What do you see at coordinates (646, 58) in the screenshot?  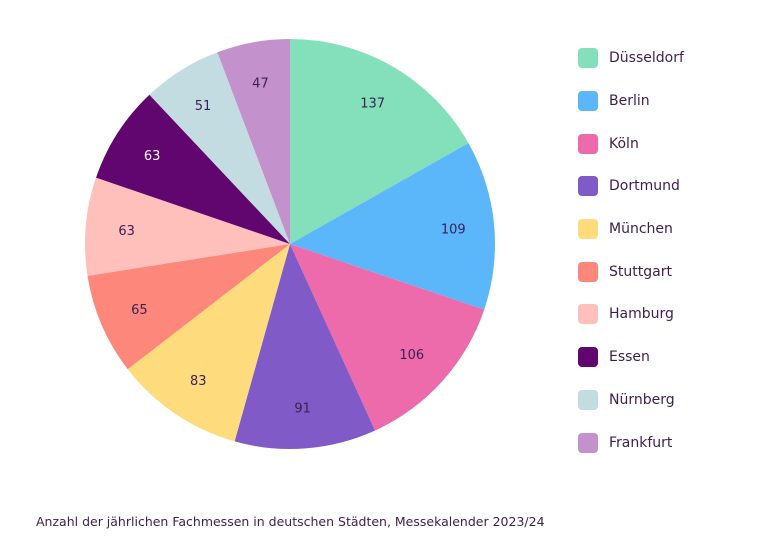 I see `legend-label: Düsseldorf` at bounding box center [646, 58].